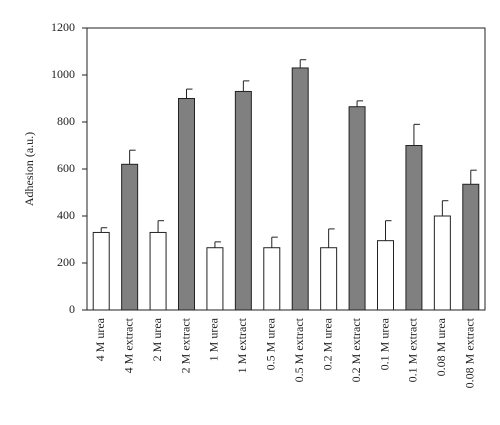 This screenshot has height=425, width=500. I want to click on y-tick-label: 1200, so click(63, 27).